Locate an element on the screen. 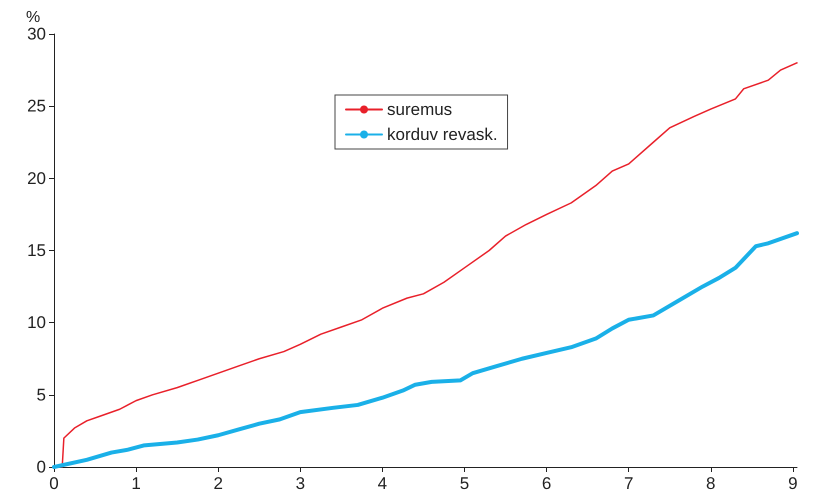  x-tick-label: 3 is located at coordinates (301, 483).